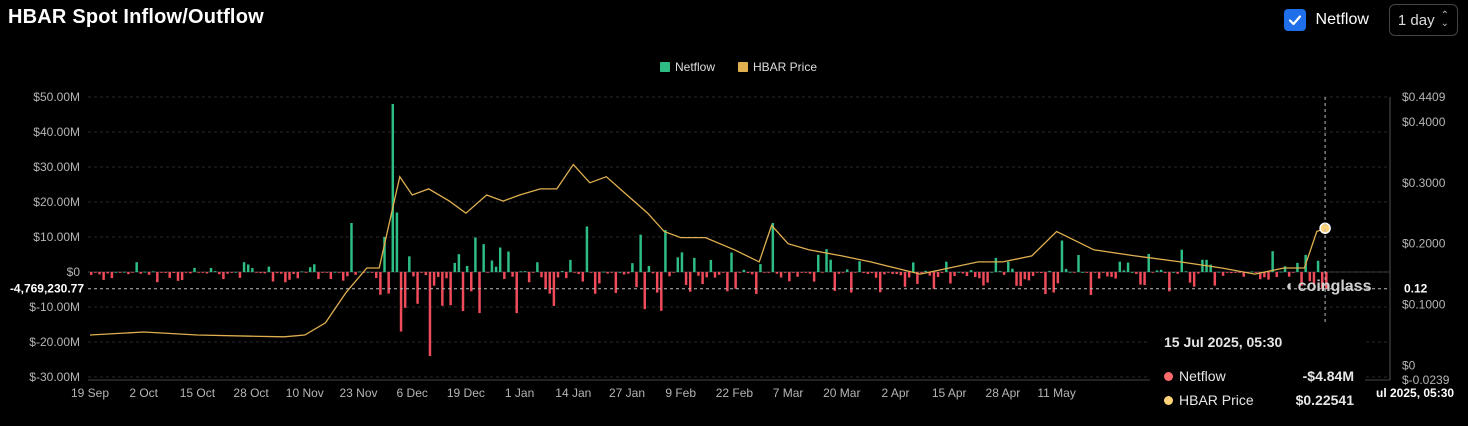  What do you see at coordinates (895, 393) in the screenshot?
I see `x-tick-label: 2 Apr` at bounding box center [895, 393].